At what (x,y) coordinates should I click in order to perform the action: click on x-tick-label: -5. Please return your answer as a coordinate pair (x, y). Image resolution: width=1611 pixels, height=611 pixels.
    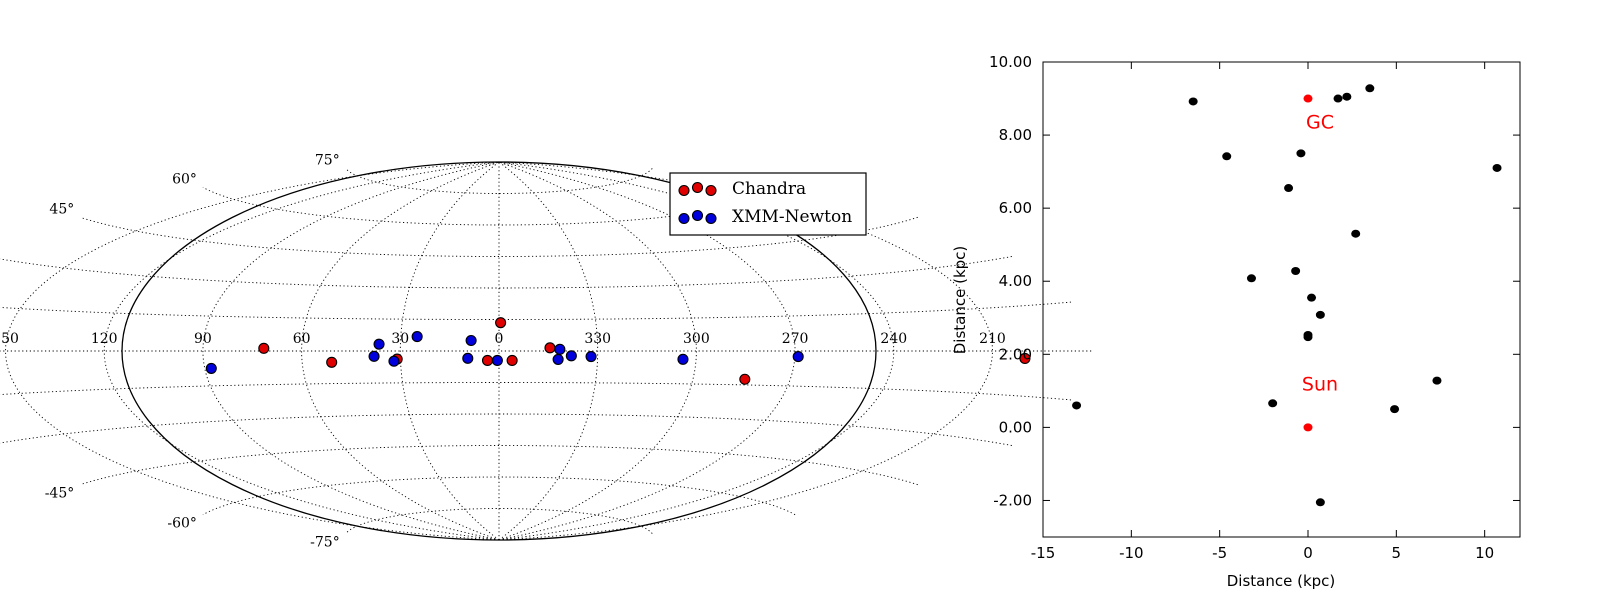
    Looking at the image, I should click on (1219, 553).